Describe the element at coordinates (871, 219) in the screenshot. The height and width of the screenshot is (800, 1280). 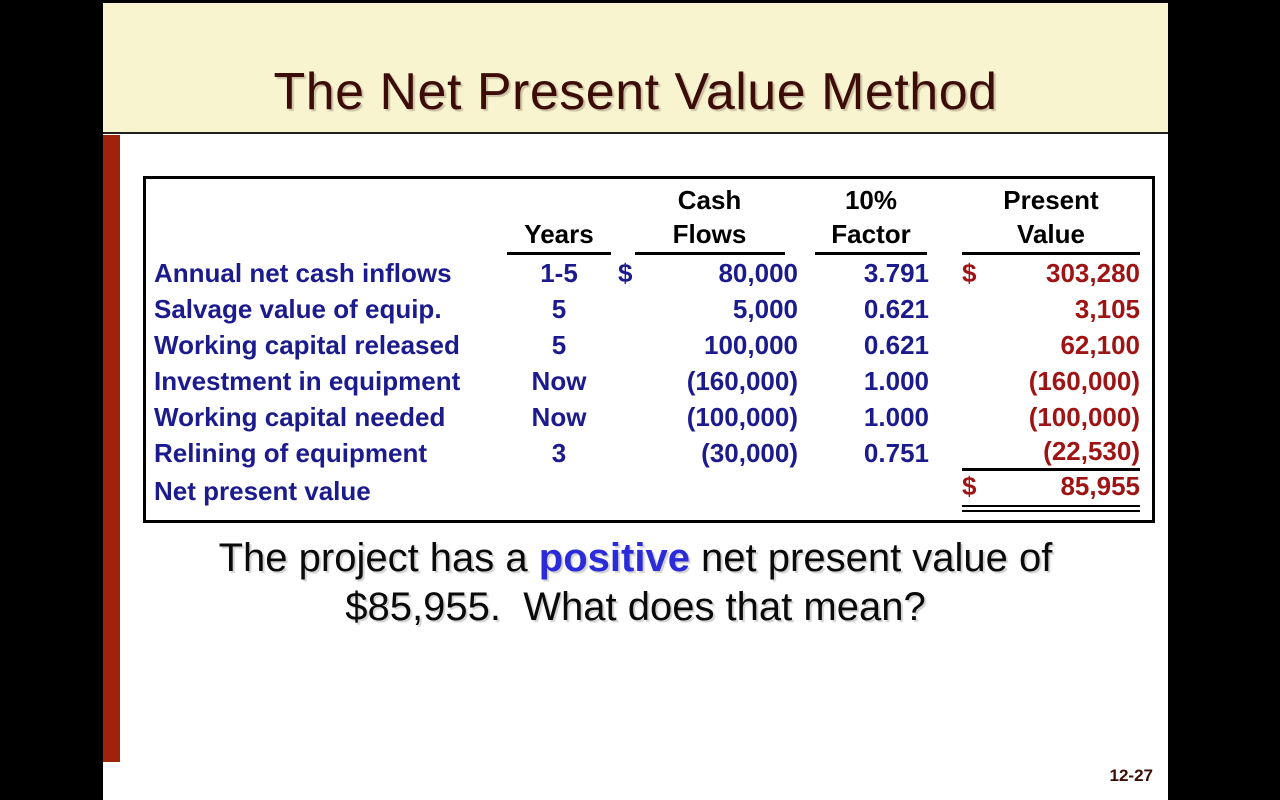
I see `column-header-factor: 10% Factor` at that location.